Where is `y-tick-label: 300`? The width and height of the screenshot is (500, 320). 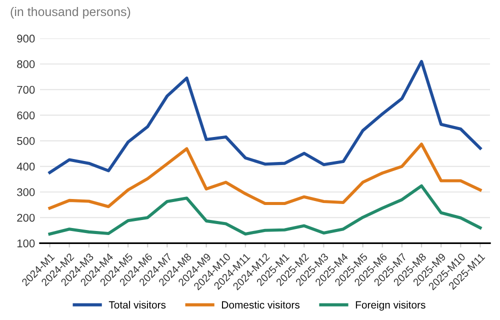 y-tick-label: 300 is located at coordinates (26, 192).